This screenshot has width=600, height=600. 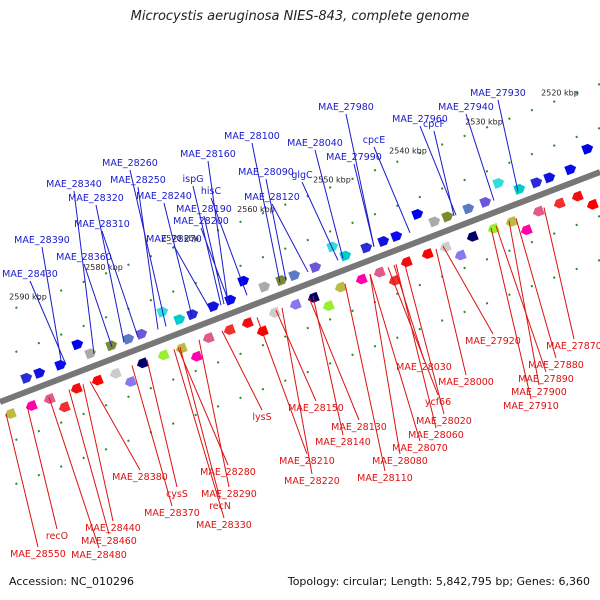 What do you see at coordinates (113, 528) in the screenshot?
I see `reverse-gene-label: MAE_28440` at bounding box center [113, 528].